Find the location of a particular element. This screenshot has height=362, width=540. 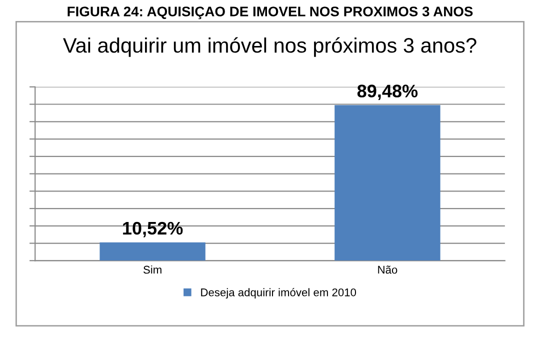

x-tick-label: Não is located at coordinates (388, 270).